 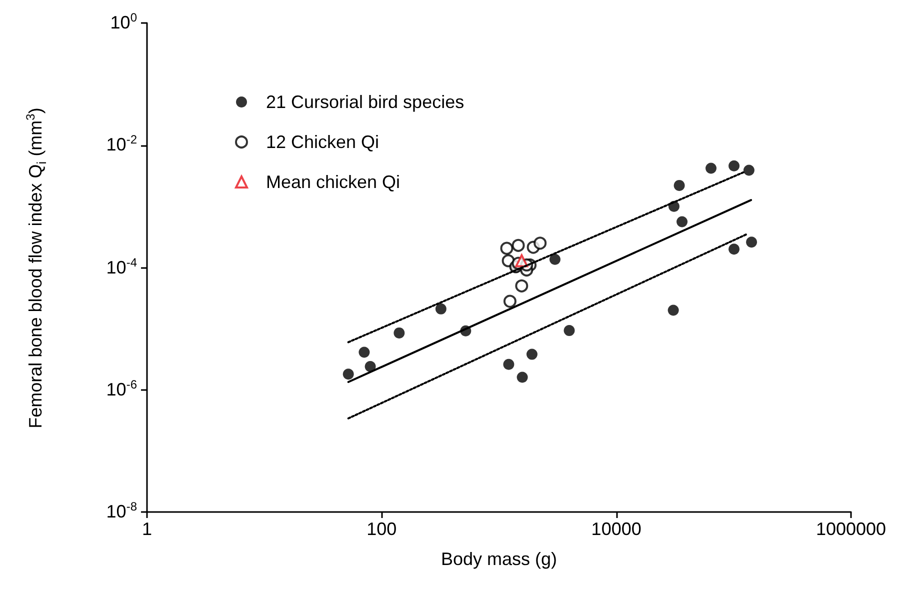 I want to click on y-tick-label: 10$^{-4}$, so click(x=121, y=266).